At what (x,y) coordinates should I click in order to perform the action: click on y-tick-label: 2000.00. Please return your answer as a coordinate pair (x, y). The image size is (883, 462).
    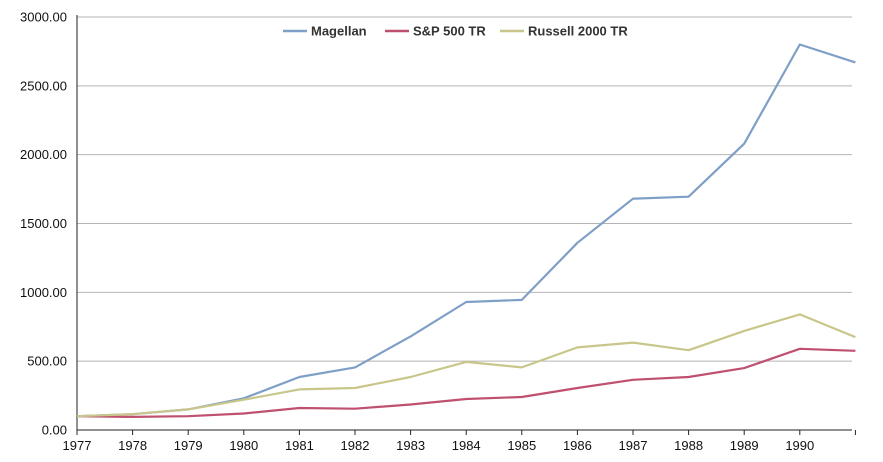
    Looking at the image, I should click on (43, 154).